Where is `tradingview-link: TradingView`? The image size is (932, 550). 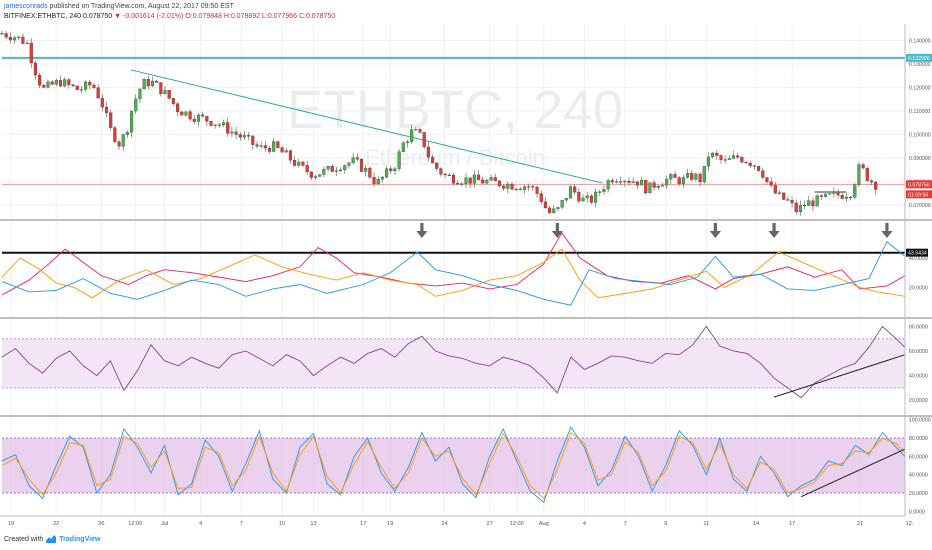 tradingview-link: TradingView is located at coordinates (80, 539).